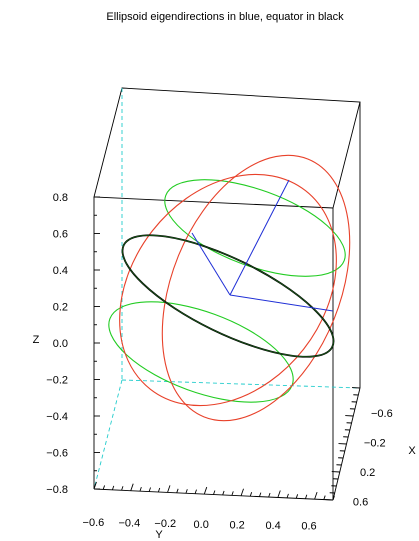 The height and width of the screenshot is (541, 419). I want to click on equator-ellipse, so click(228, 296).